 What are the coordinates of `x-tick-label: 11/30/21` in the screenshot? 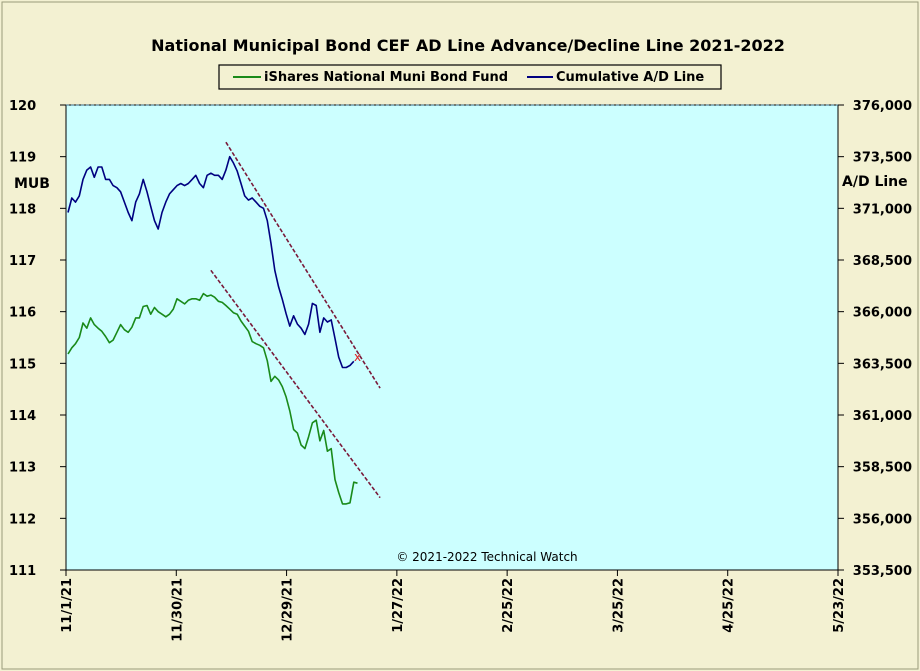 It's located at (177, 610).